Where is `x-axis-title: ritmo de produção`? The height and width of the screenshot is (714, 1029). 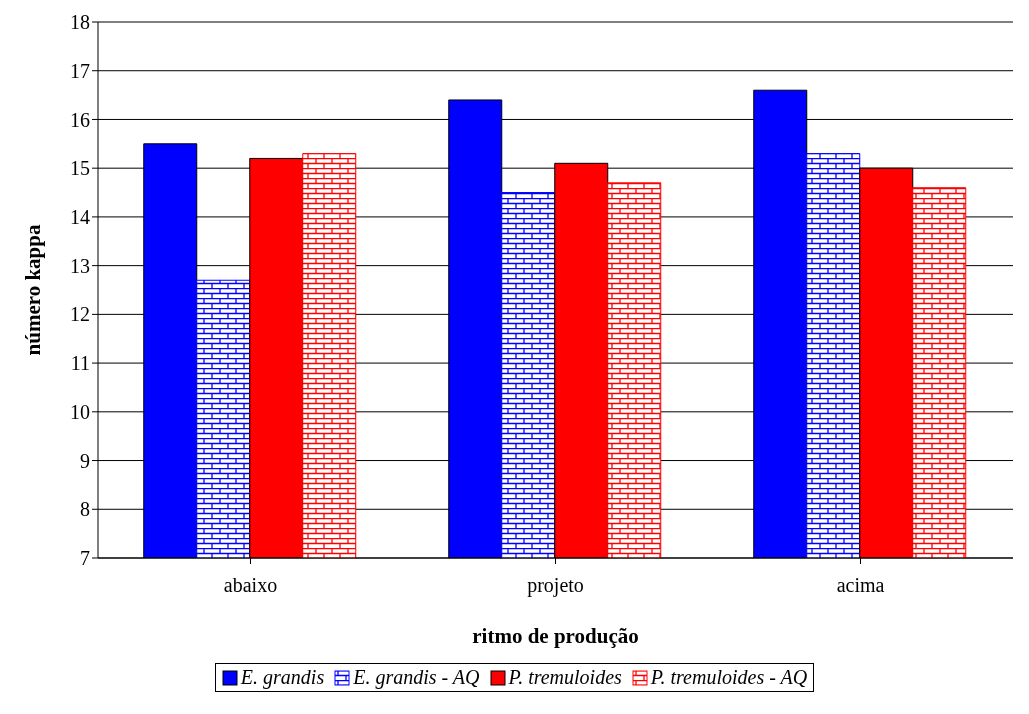
x-axis-title: ritmo de produção is located at coordinates (555, 636).